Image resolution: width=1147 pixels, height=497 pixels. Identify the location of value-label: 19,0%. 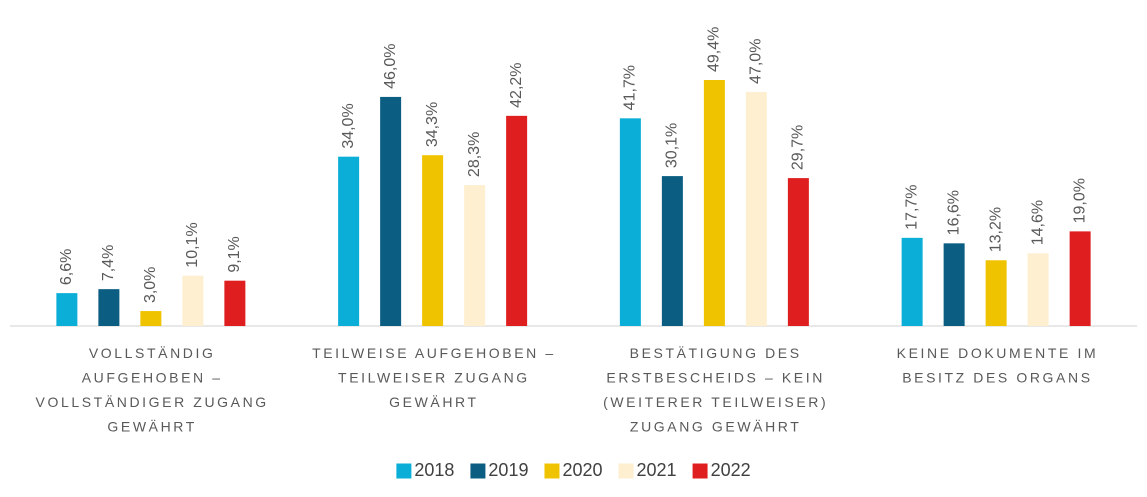
(1079, 200).